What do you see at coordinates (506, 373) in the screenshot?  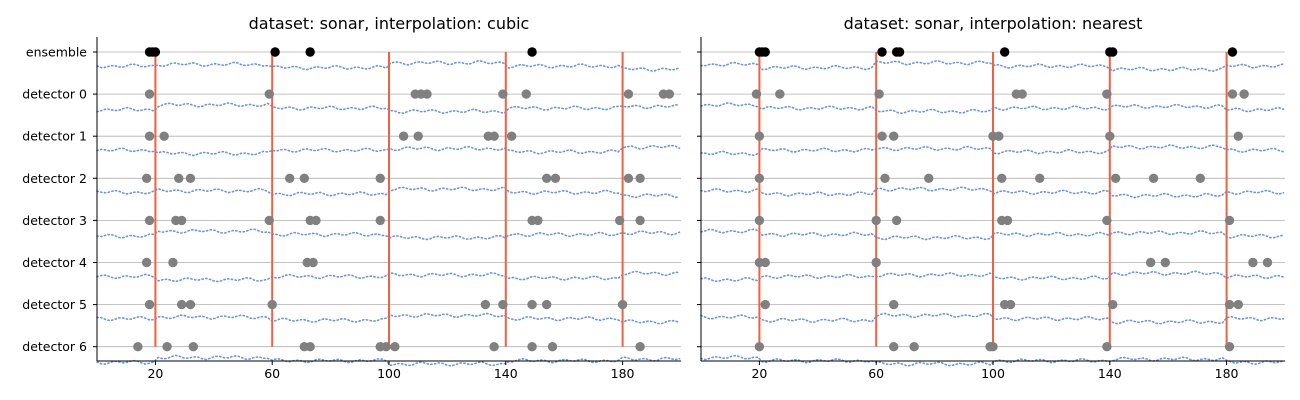 I see `x-tick-label: 140` at bounding box center [506, 373].